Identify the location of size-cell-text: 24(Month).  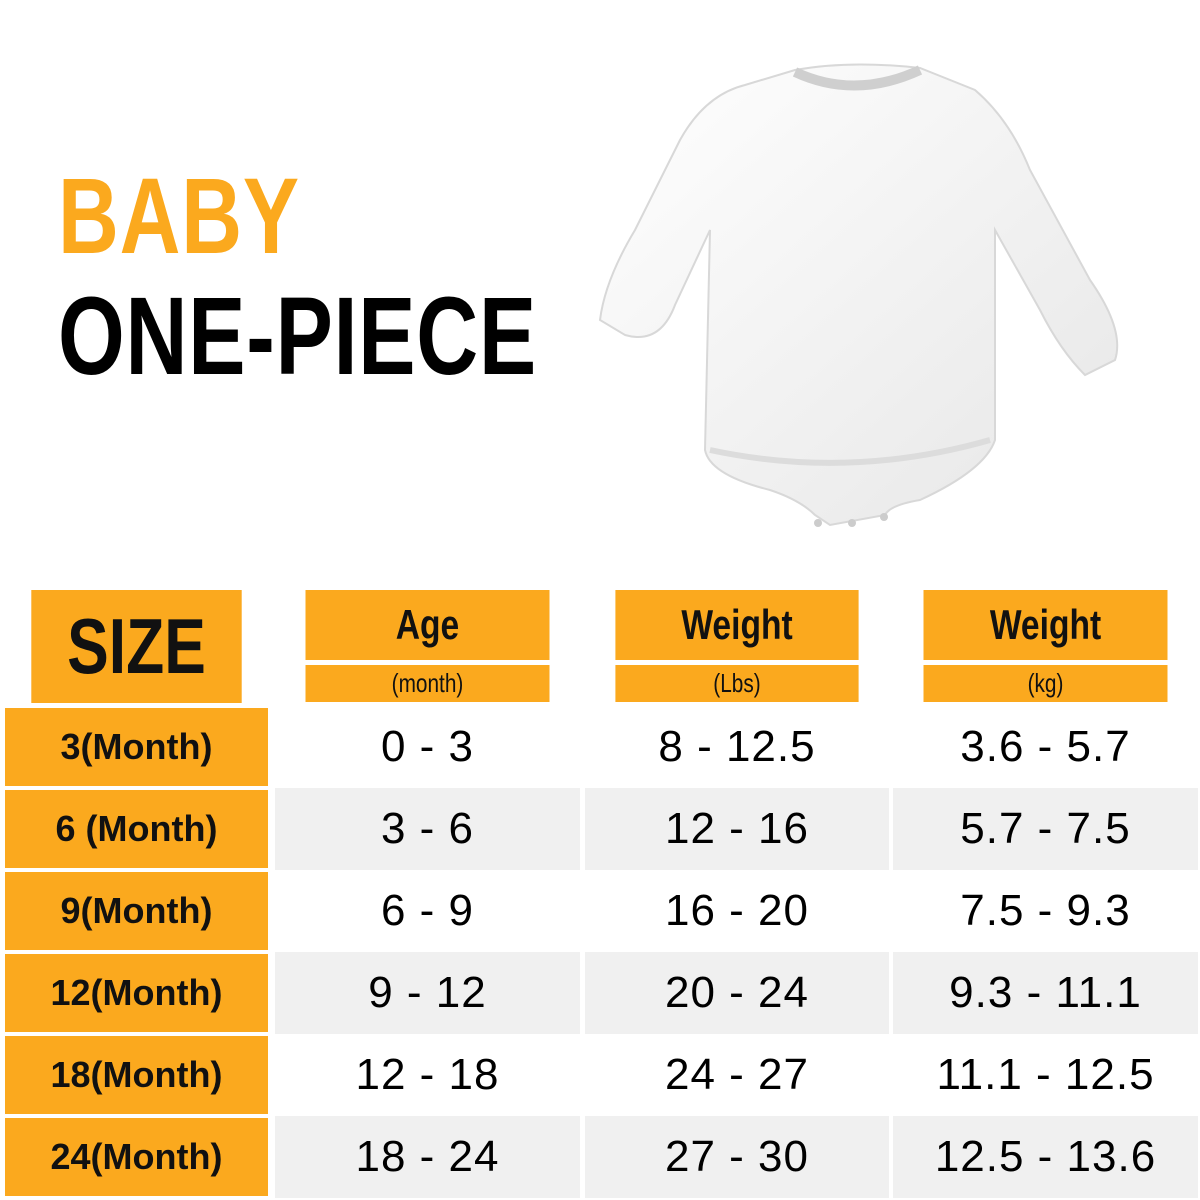
(136, 1156).